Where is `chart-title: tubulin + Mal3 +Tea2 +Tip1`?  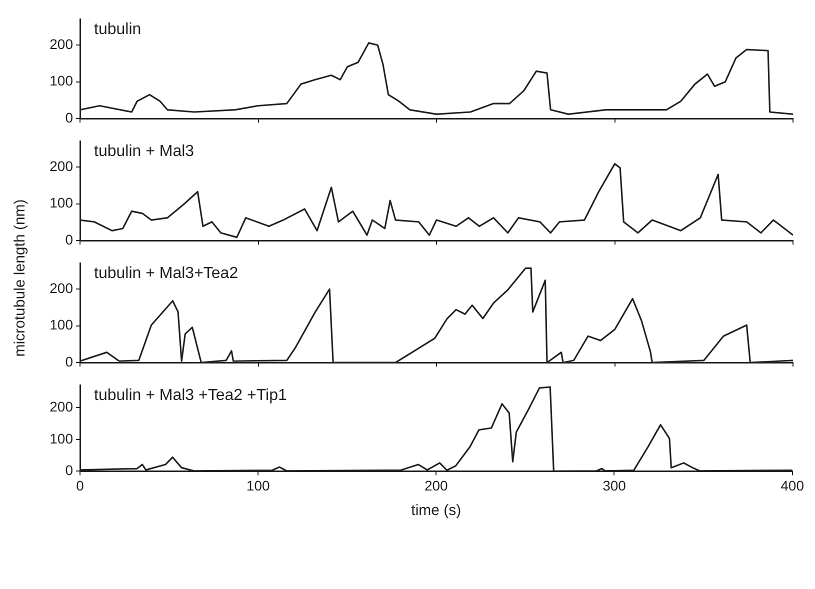
chart-title: tubulin + Mal3 +Tea2 +Tip1 is located at coordinates (190, 395).